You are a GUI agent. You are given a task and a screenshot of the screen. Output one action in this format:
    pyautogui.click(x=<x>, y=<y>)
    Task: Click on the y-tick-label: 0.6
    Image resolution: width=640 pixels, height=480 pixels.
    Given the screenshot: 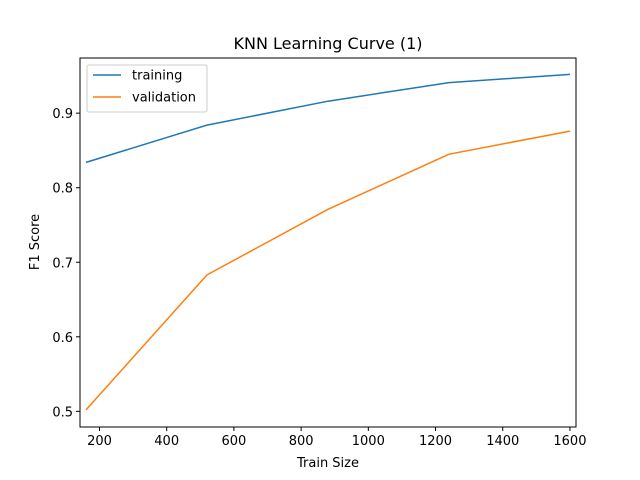 What is the action you would take?
    pyautogui.click(x=62, y=338)
    